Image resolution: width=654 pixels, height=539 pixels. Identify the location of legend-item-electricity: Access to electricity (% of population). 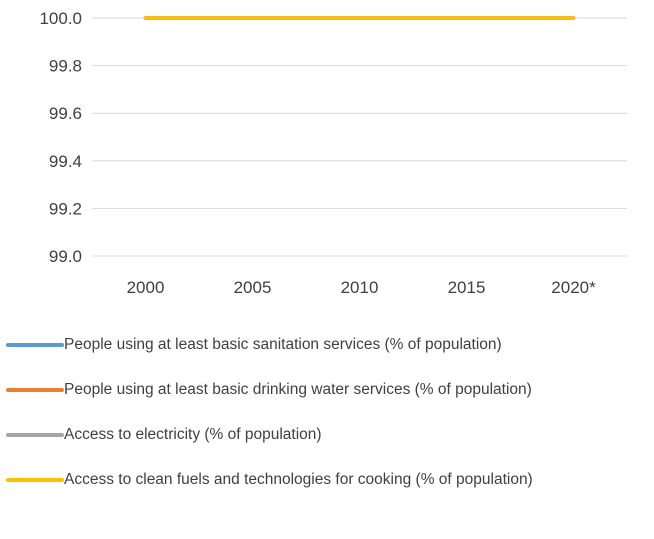
(330, 435).